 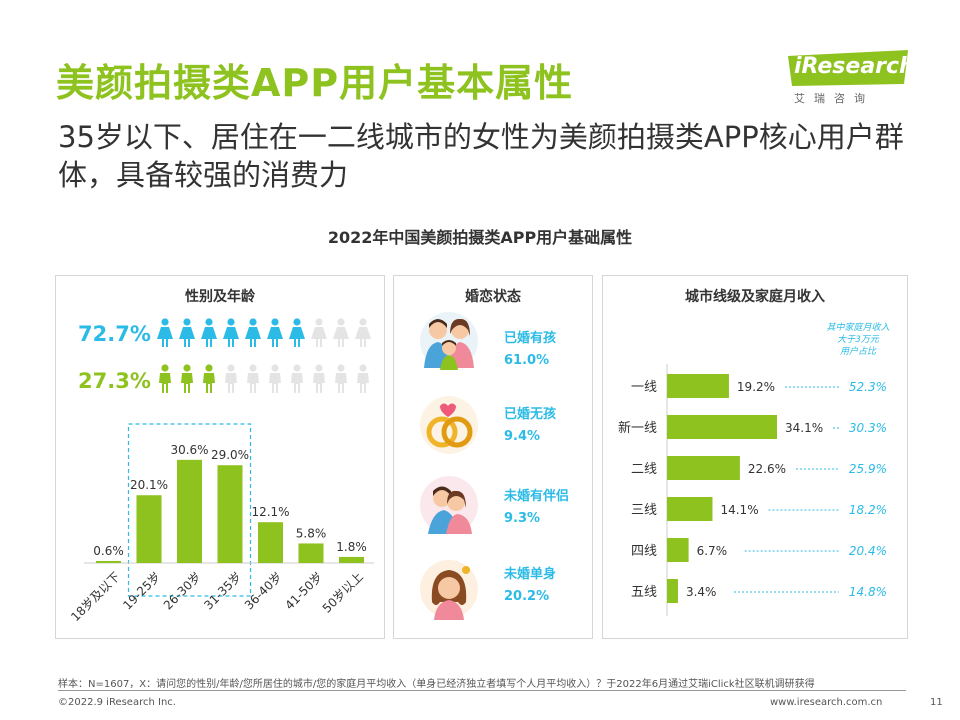 I want to click on city-bar-value: 14.1%, so click(x=739, y=510).